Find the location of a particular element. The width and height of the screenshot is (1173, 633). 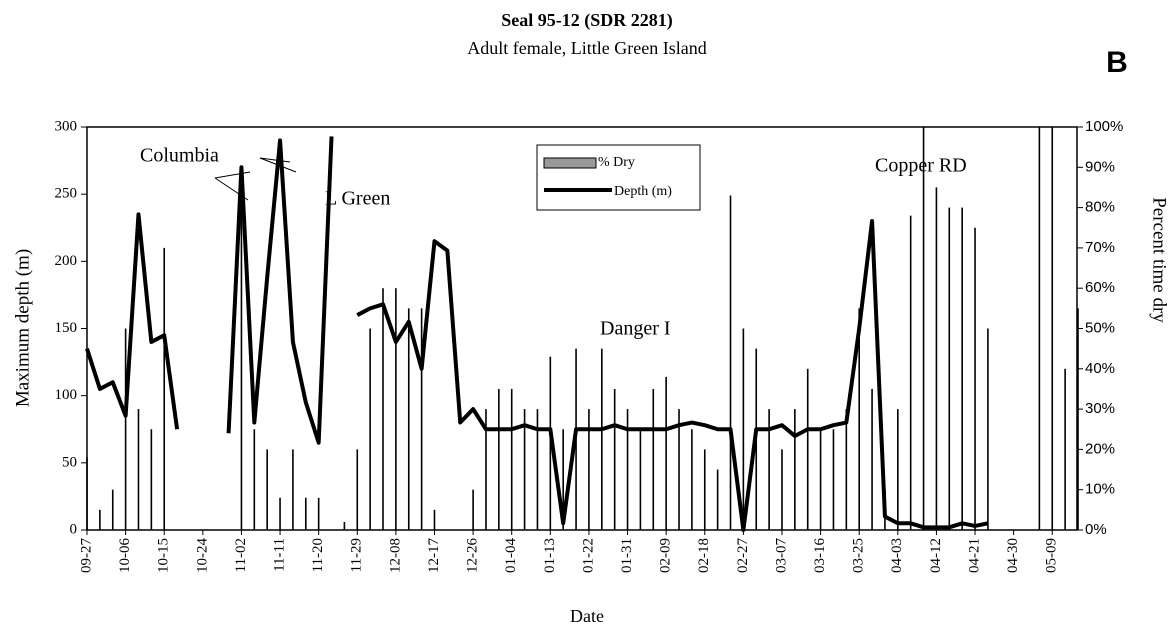

x-tick-label: 12-26 is located at coordinates (473, 555).